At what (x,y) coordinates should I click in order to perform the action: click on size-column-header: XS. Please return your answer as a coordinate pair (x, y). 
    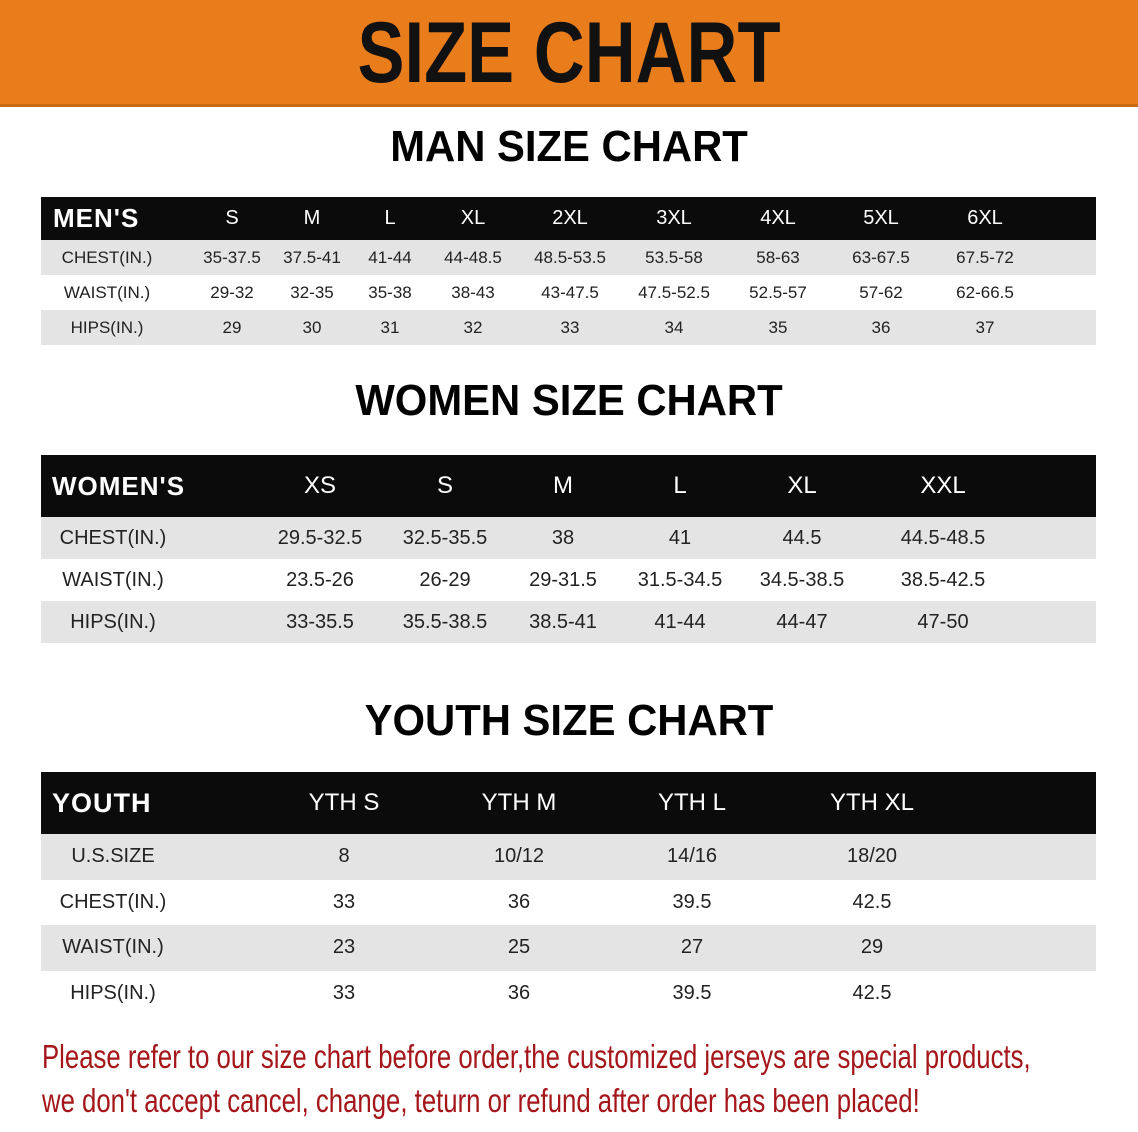
    Looking at the image, I should click on (320, 485).